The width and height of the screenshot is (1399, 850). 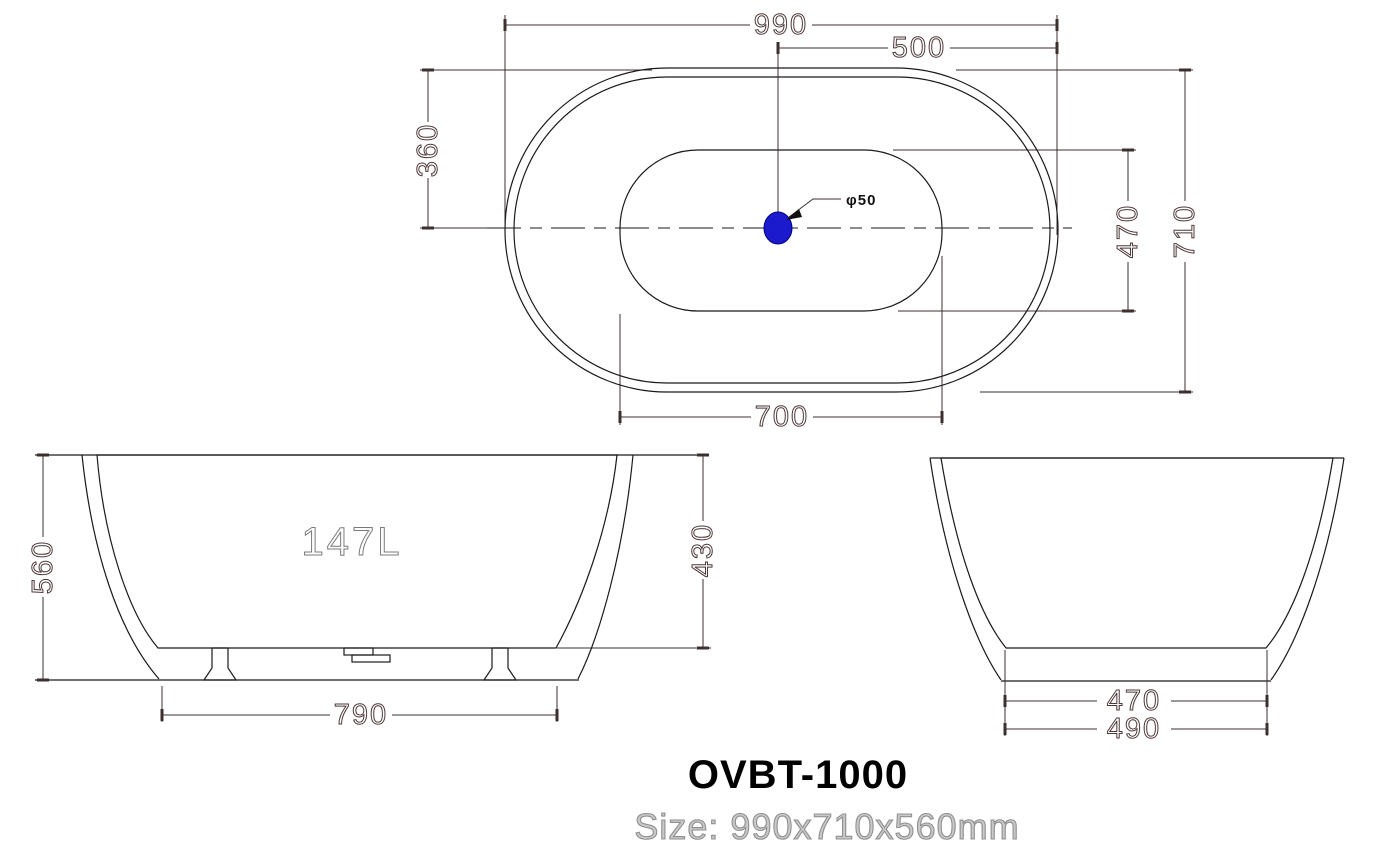 What do you see at coordinates (358, 651) in the screenshot?
I see `drain-fitting-upper` at bounding box center [358, 651].